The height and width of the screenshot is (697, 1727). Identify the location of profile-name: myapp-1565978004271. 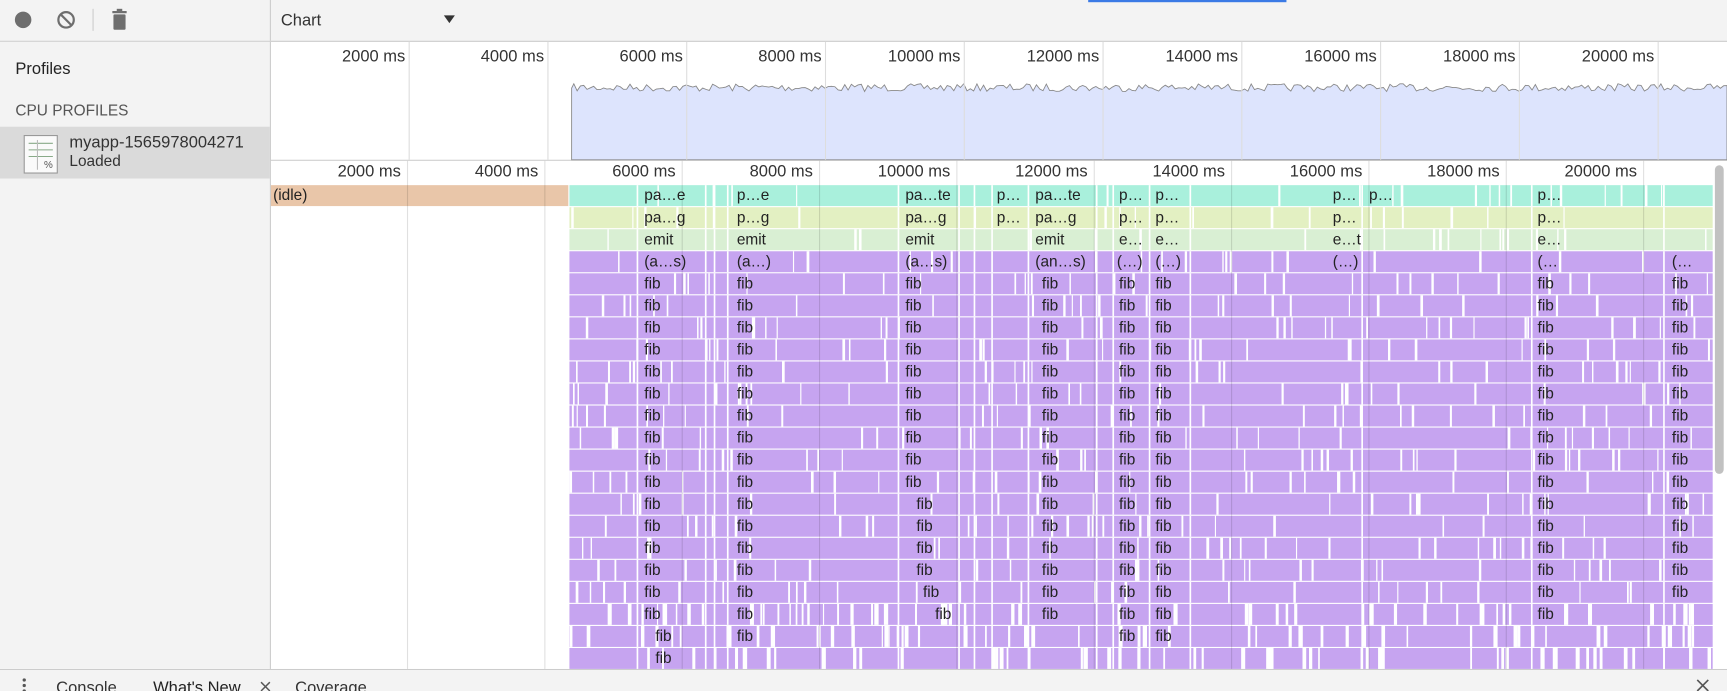
(156, 142).